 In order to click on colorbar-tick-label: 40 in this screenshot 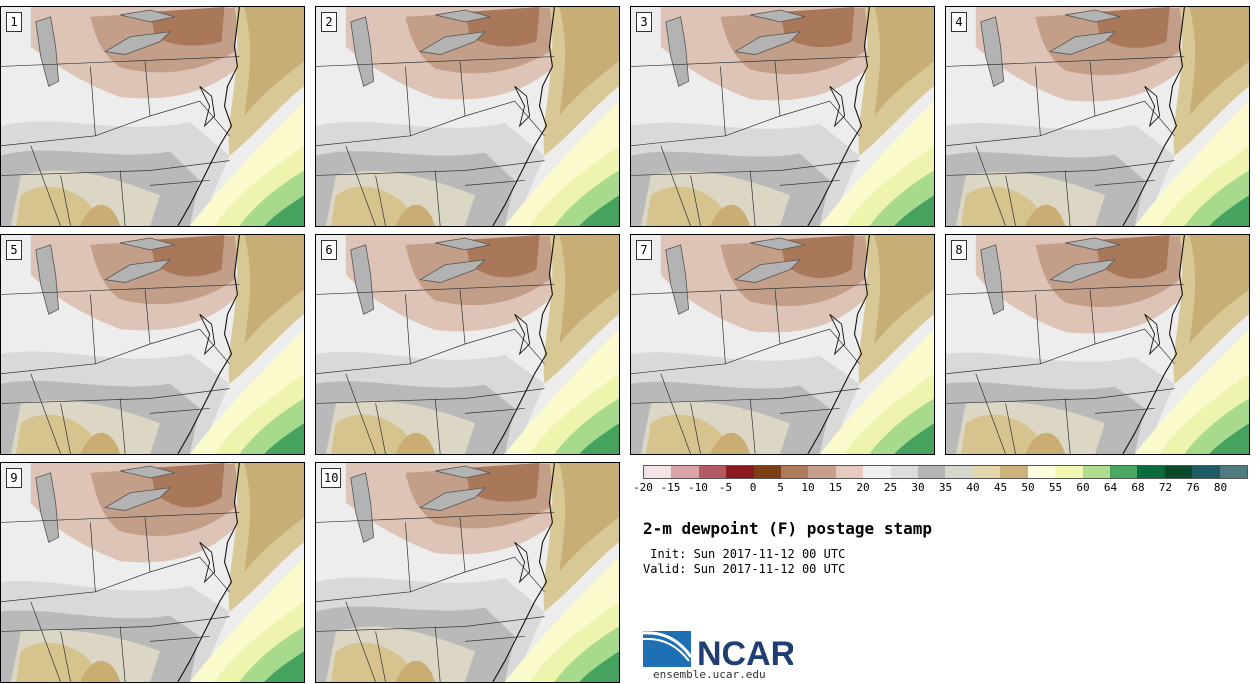, I will do `click(973, 487)`.